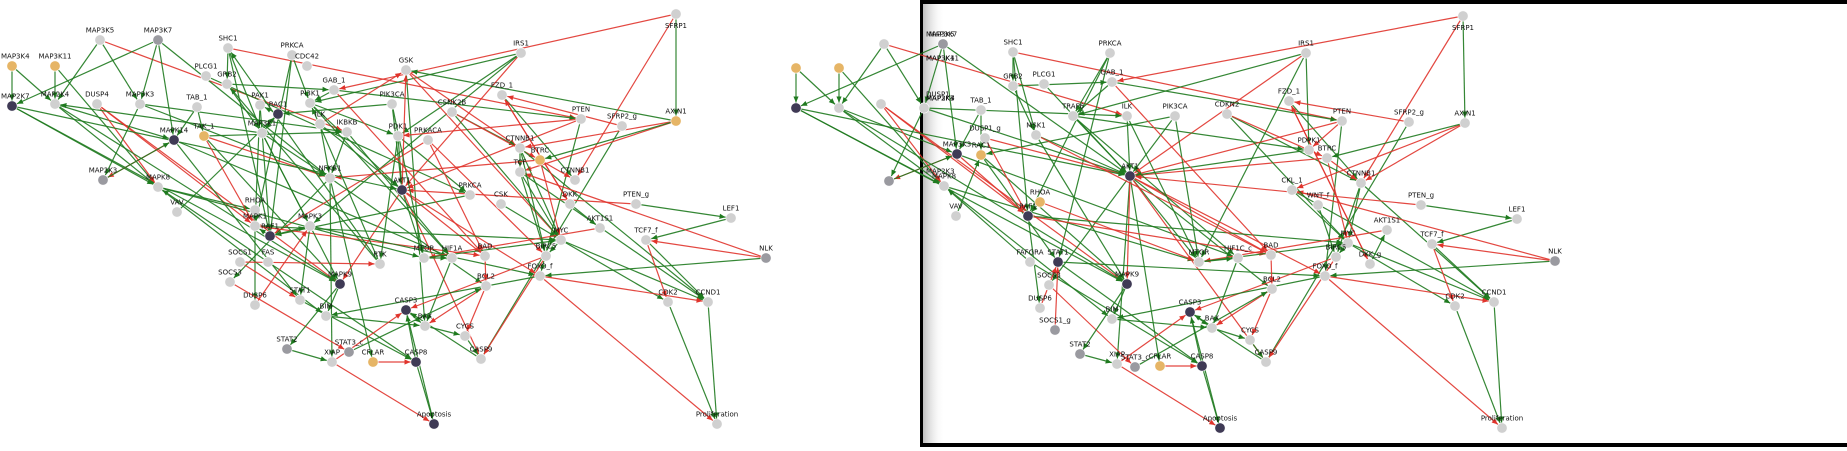 The height and width of the screenshot is (451, 1847). Describe the element at coordinates (1199, 258) in the screenshot. I see `right-node-mtor: MTOR` at that location.